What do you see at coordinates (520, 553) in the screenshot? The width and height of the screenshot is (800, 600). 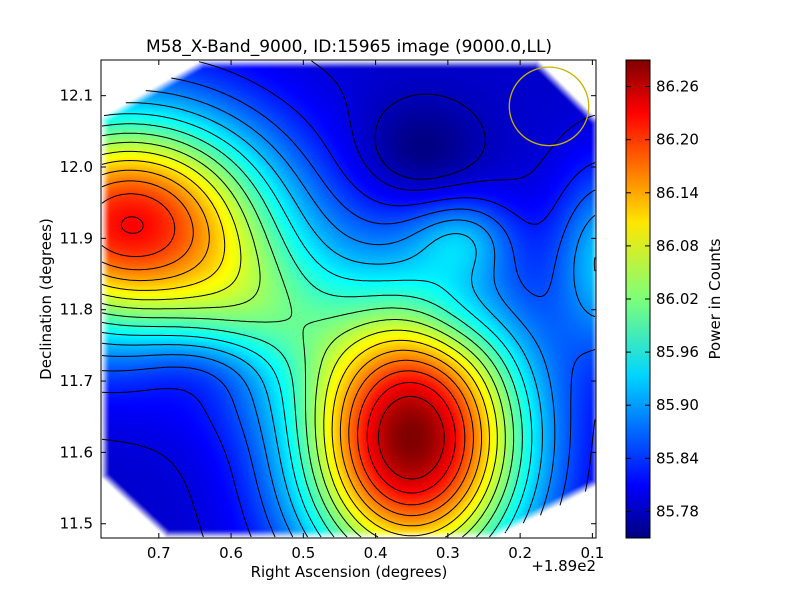 I see `x-tick-label: 0.2` at bounding box center [520, 553].